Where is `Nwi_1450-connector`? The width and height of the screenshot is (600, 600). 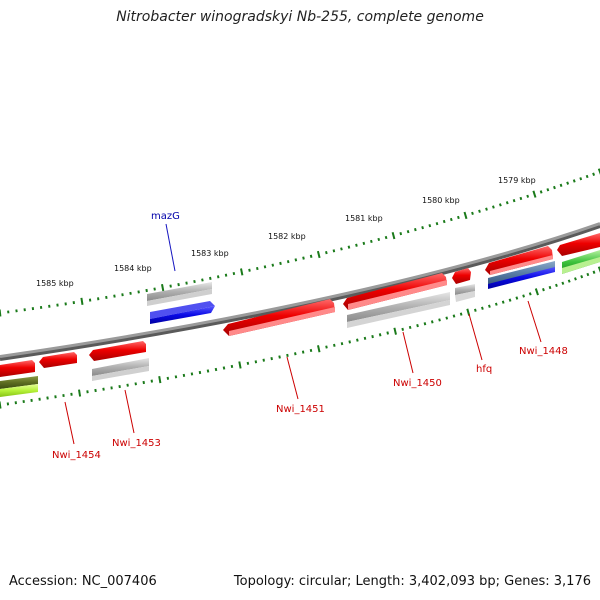
Nwi_1450-connector is located at coordinates (408, 352).